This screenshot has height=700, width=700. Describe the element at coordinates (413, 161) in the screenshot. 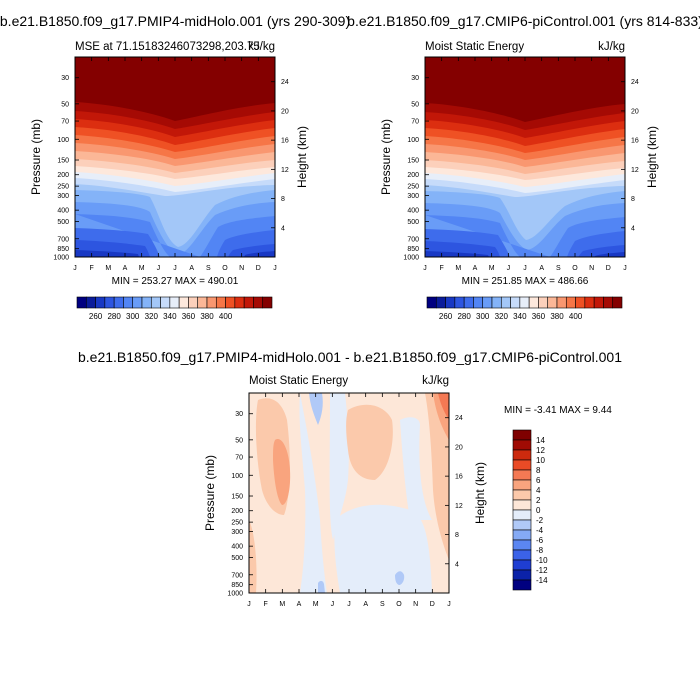

I see `y-tick-label: 150` at that location.